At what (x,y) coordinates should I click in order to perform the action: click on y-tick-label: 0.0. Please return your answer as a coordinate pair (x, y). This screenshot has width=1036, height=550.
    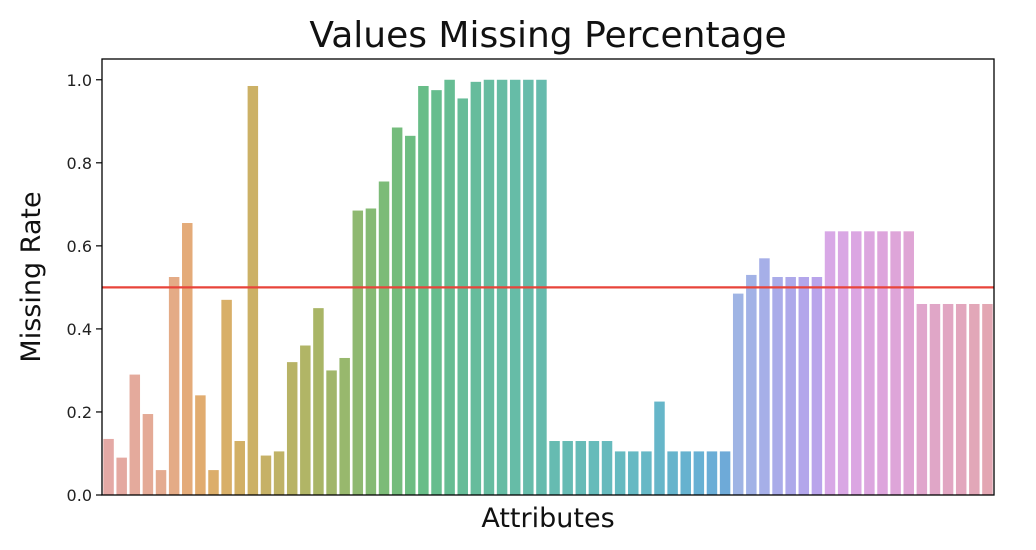
    Looking at the image, I should click on (79, 495).